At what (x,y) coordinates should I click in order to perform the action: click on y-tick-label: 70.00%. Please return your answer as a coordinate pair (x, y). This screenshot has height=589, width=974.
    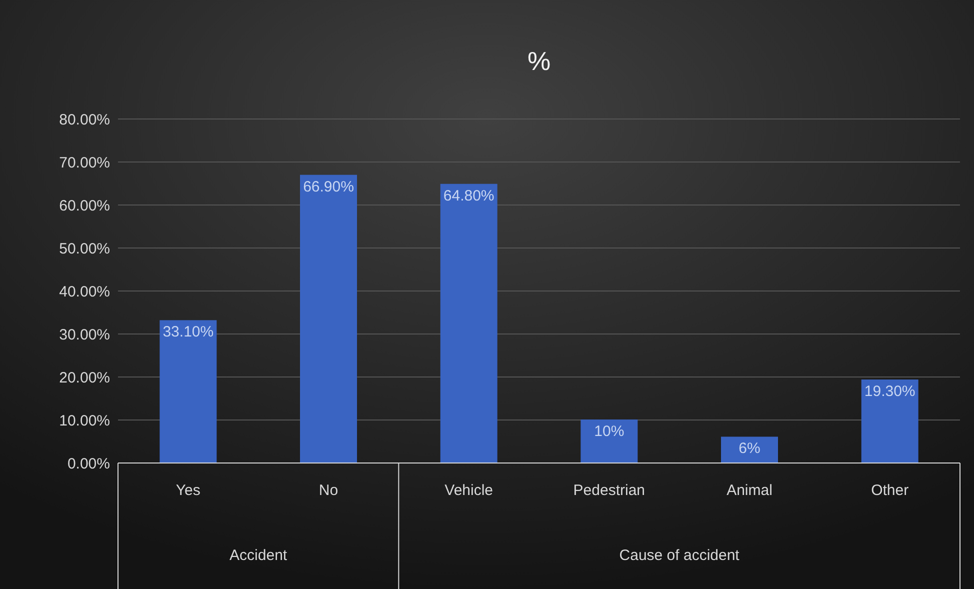
    Looking at the image, I should click on (84, 163).